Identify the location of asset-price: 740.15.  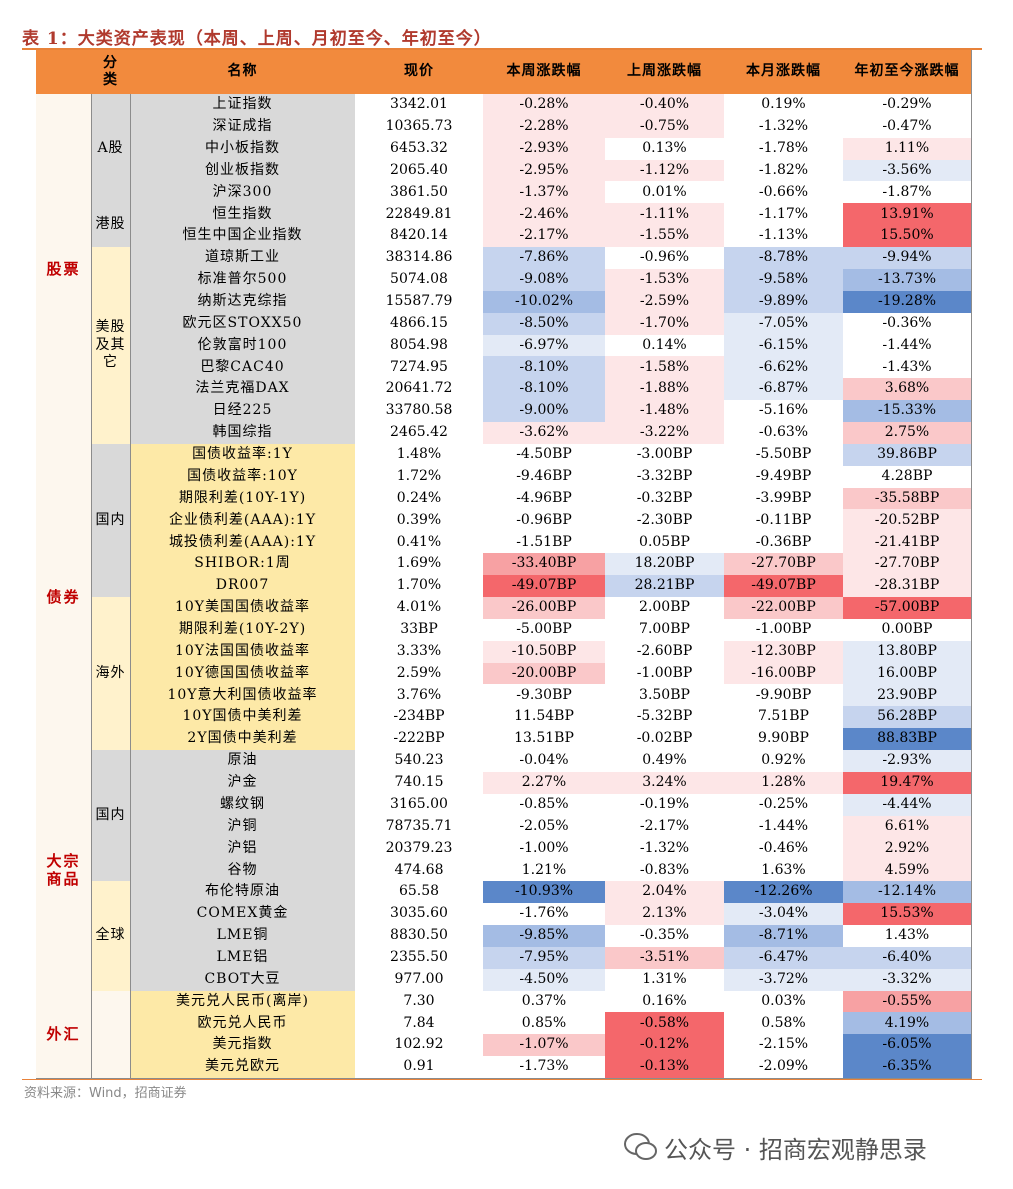
(419, 783).